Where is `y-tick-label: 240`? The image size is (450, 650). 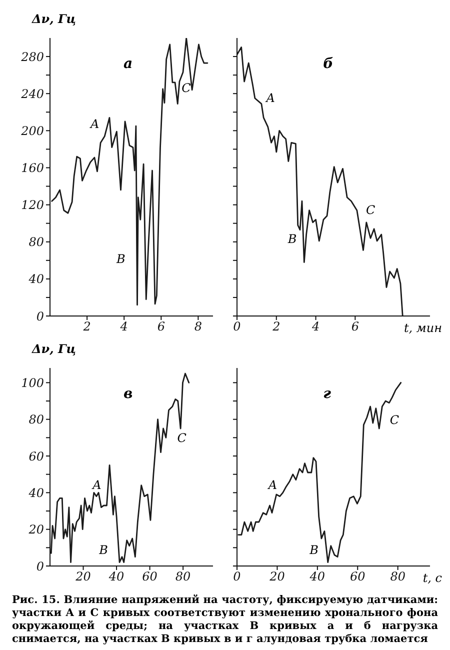 y-tick-label: 240 is located at coordinates (32, 93).